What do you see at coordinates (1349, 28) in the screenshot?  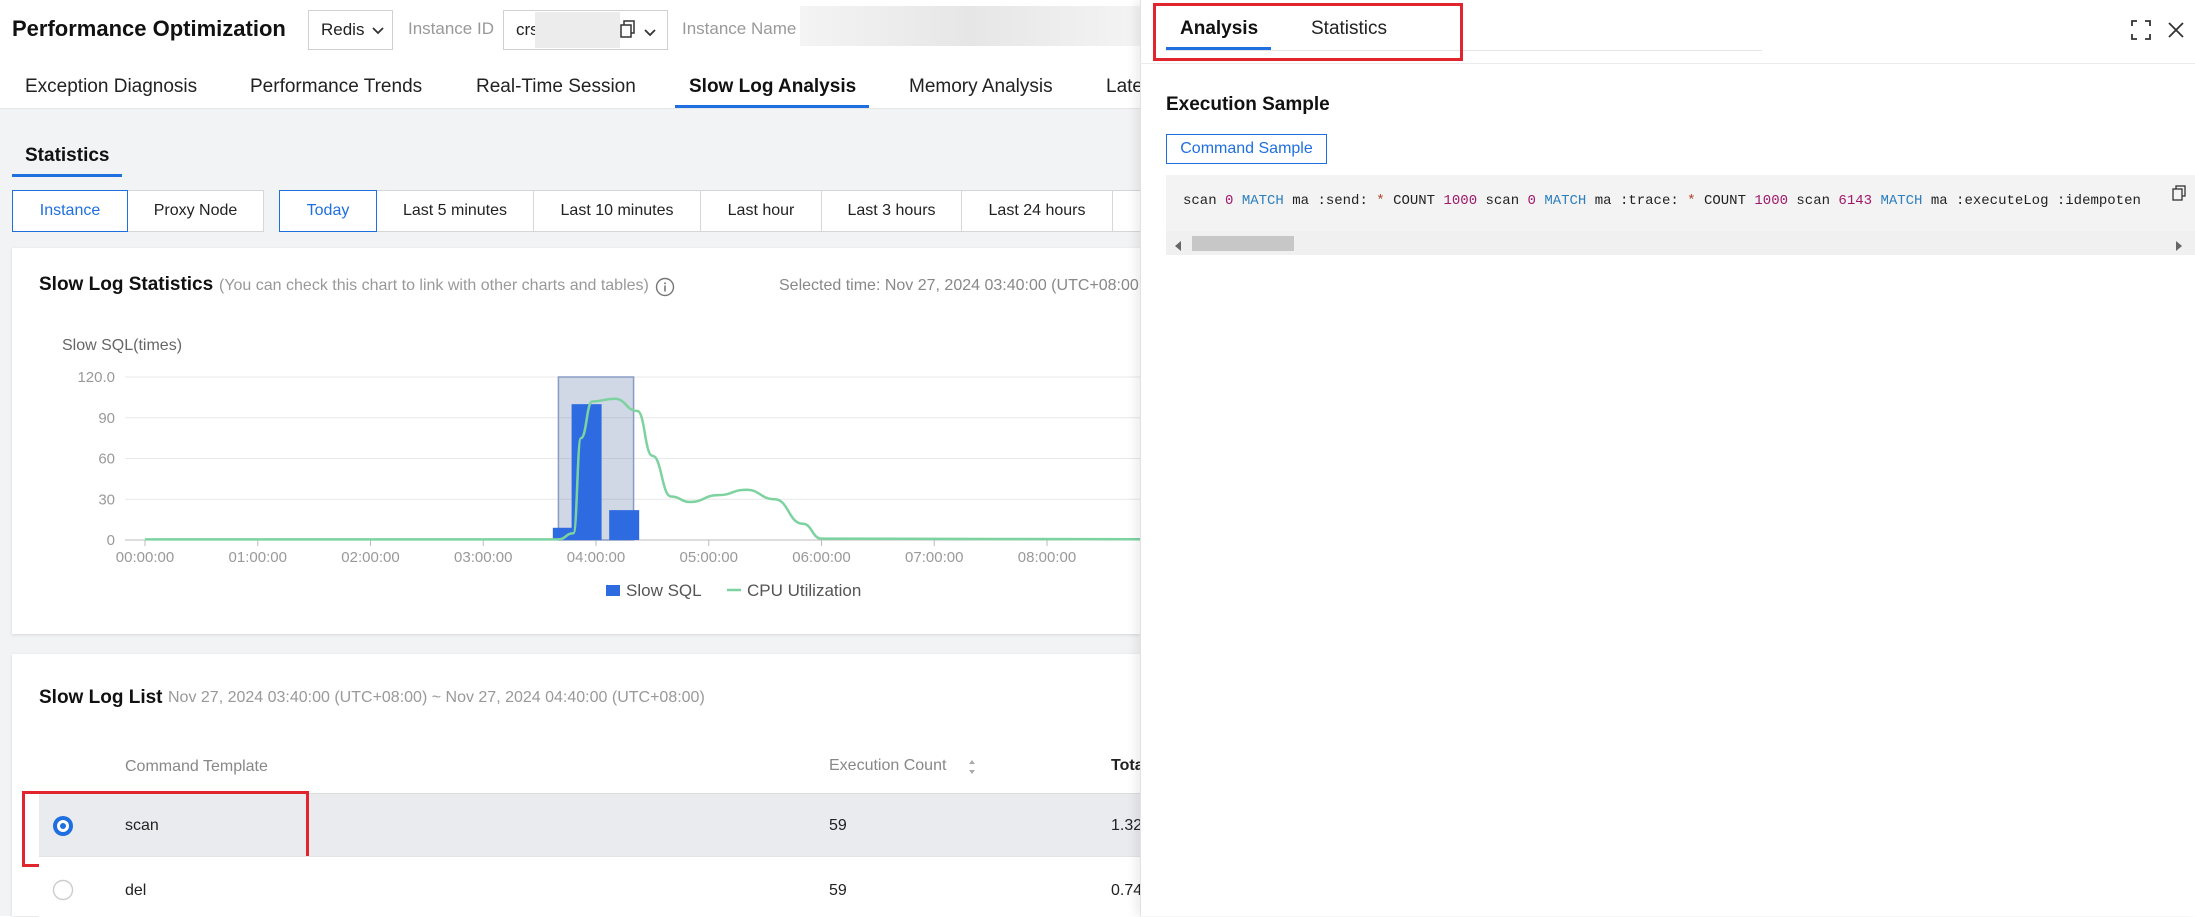 I see `drawer-tab-statistics: Statistics` at bounding box center [1349, 28].